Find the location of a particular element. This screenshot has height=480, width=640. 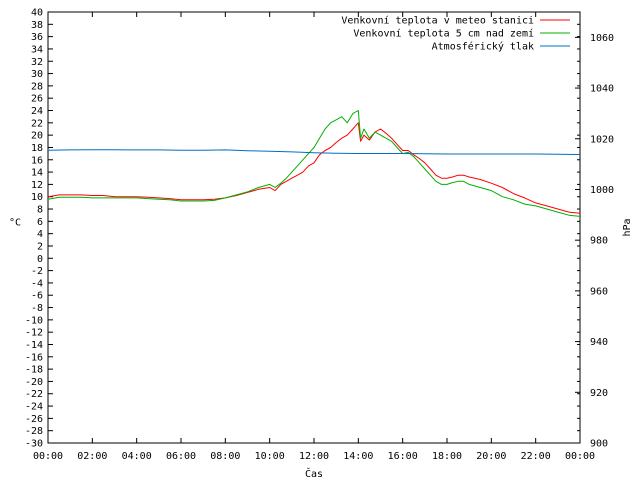

x-tick-label: 12:00 is located at coordinates (314, 456).